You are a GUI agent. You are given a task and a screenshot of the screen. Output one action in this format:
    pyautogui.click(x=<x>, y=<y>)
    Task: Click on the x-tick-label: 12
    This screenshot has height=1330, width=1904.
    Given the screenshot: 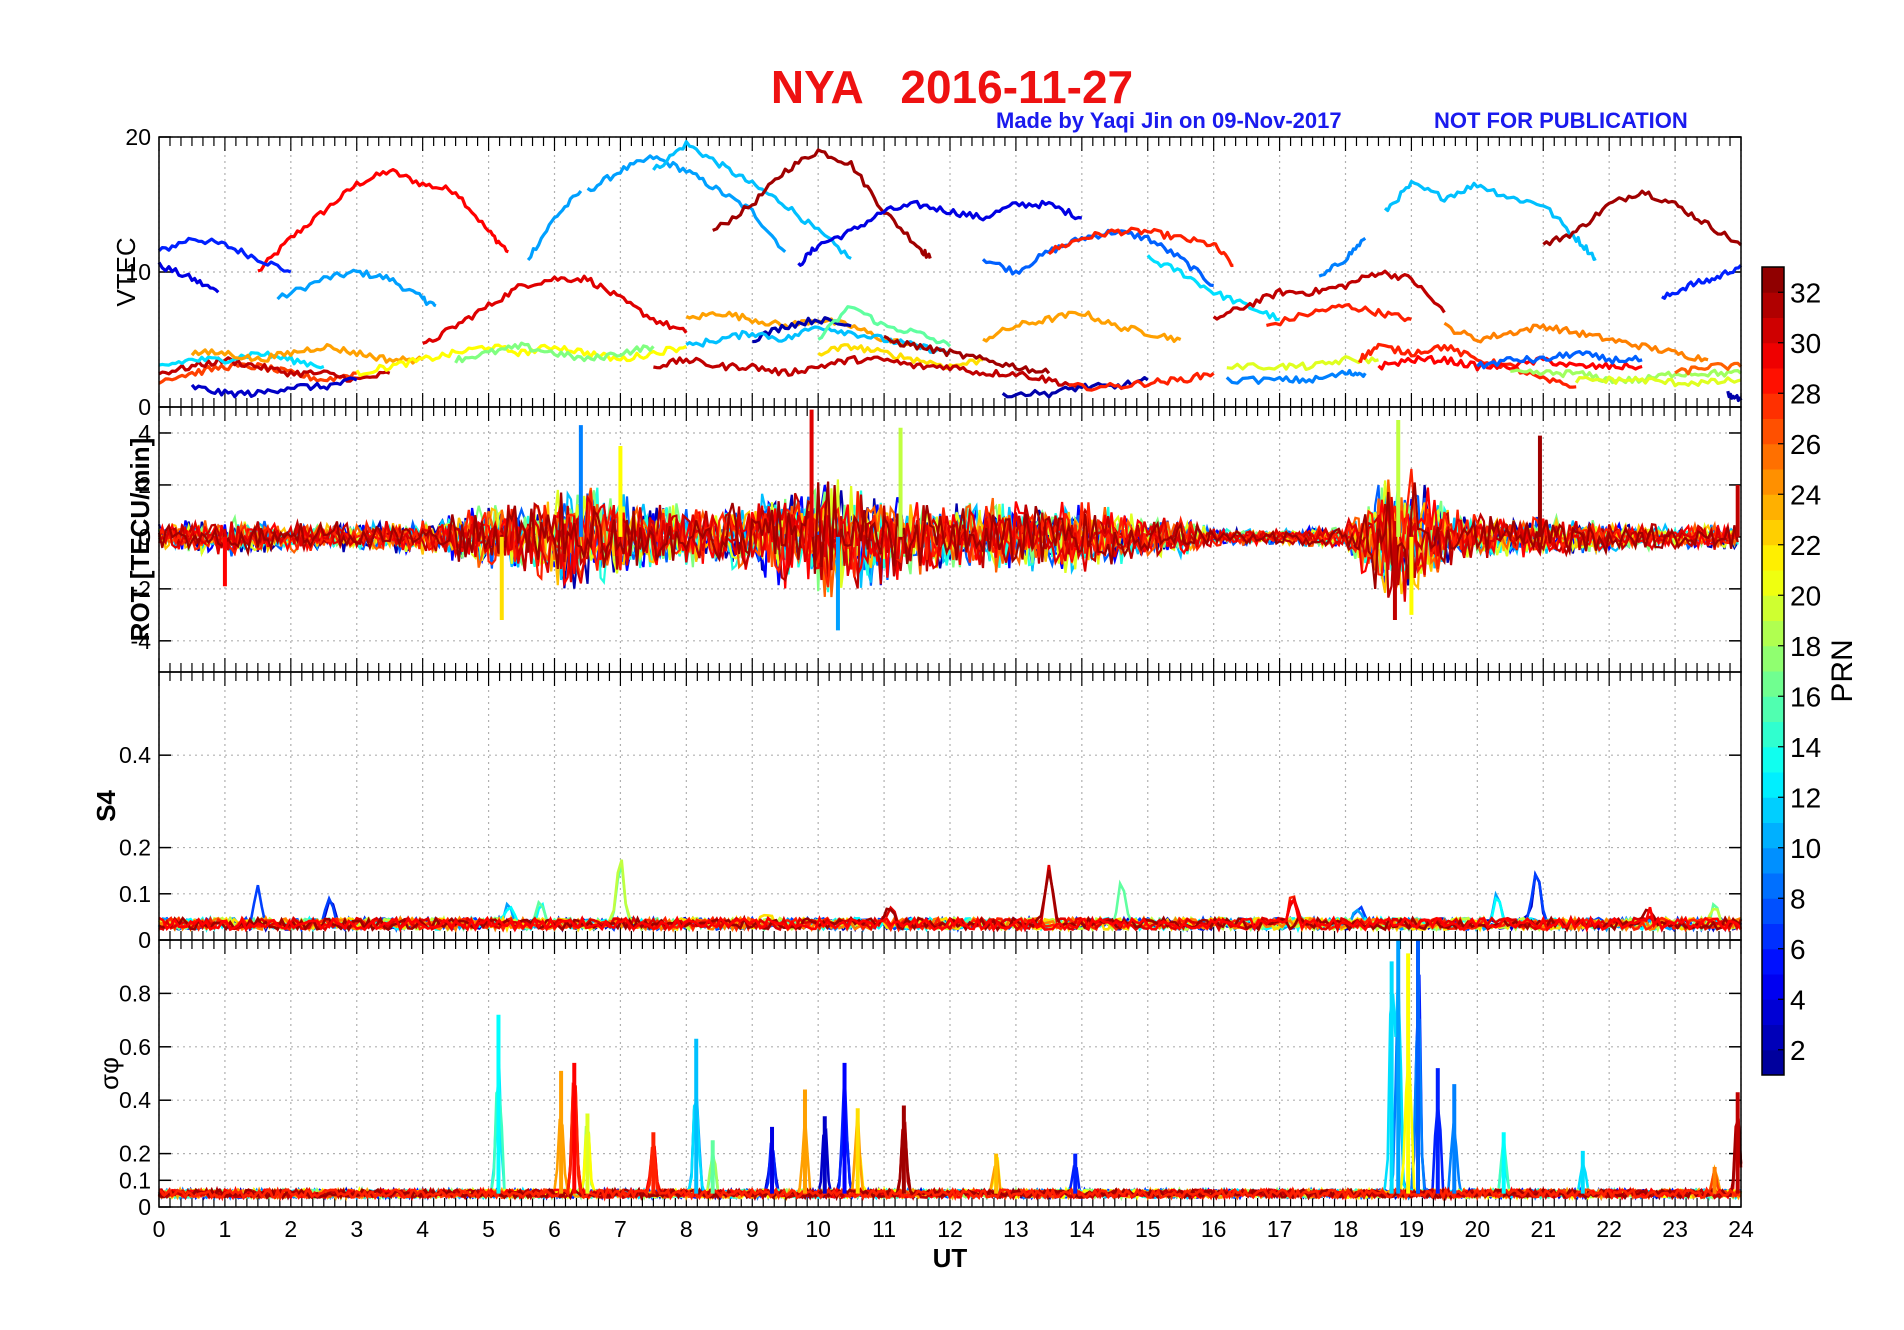 What is the action you would take?
    pyautogui.click(x=950, y=1229)
    